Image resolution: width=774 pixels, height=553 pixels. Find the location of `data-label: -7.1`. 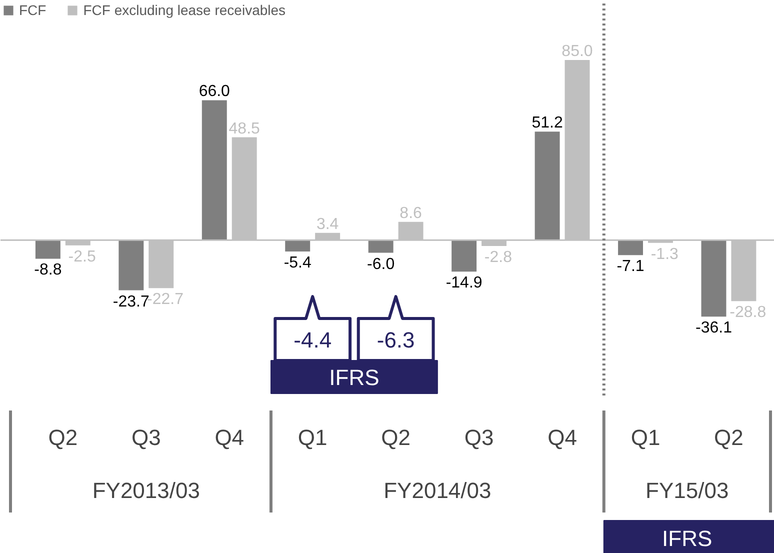

data-label: -7.1 is located at coordinates (630, 267).